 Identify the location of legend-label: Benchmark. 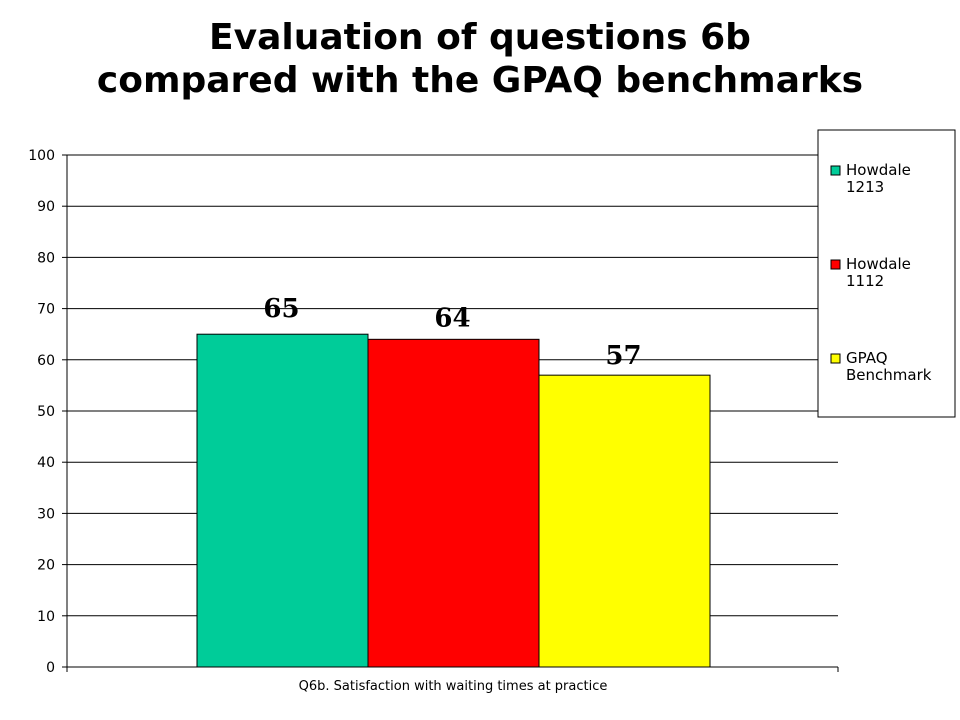
(889, 375).